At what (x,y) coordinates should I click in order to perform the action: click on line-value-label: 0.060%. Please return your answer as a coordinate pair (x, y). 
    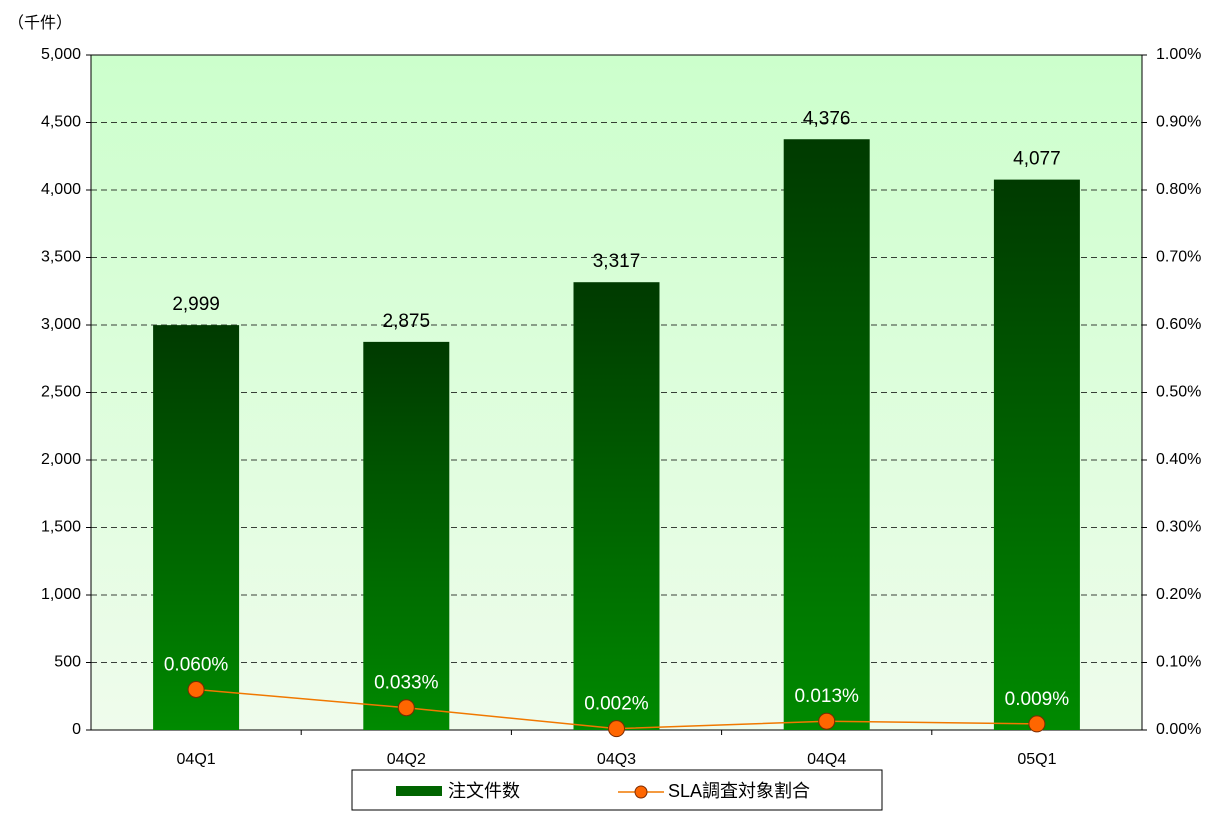
    Looking at the image, I should click on (196, 665).